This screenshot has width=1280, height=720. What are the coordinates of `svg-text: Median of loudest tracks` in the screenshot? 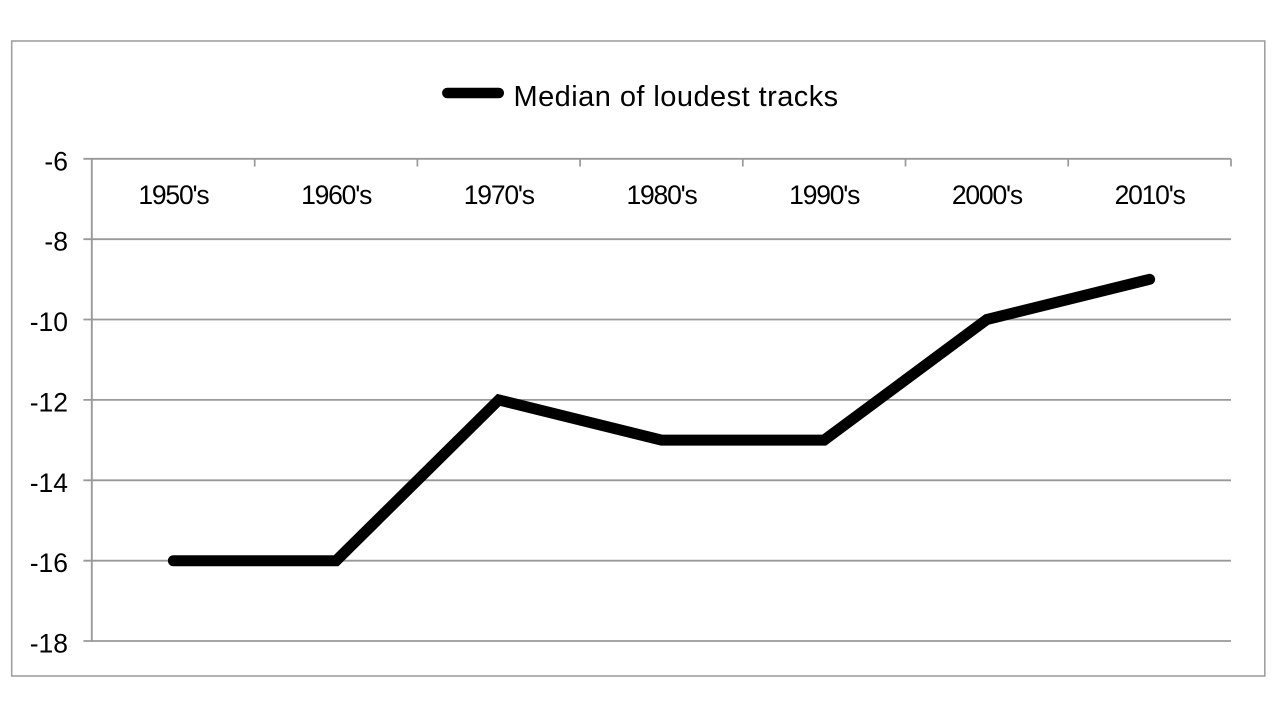 It's located at (676, 97).